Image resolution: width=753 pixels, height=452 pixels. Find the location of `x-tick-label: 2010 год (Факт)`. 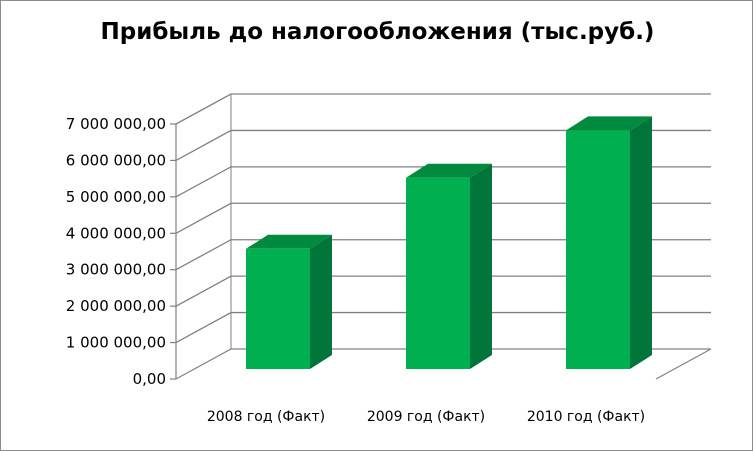

x-tick-label: 2010 год (Факт) is located at coordinates (586, 417).